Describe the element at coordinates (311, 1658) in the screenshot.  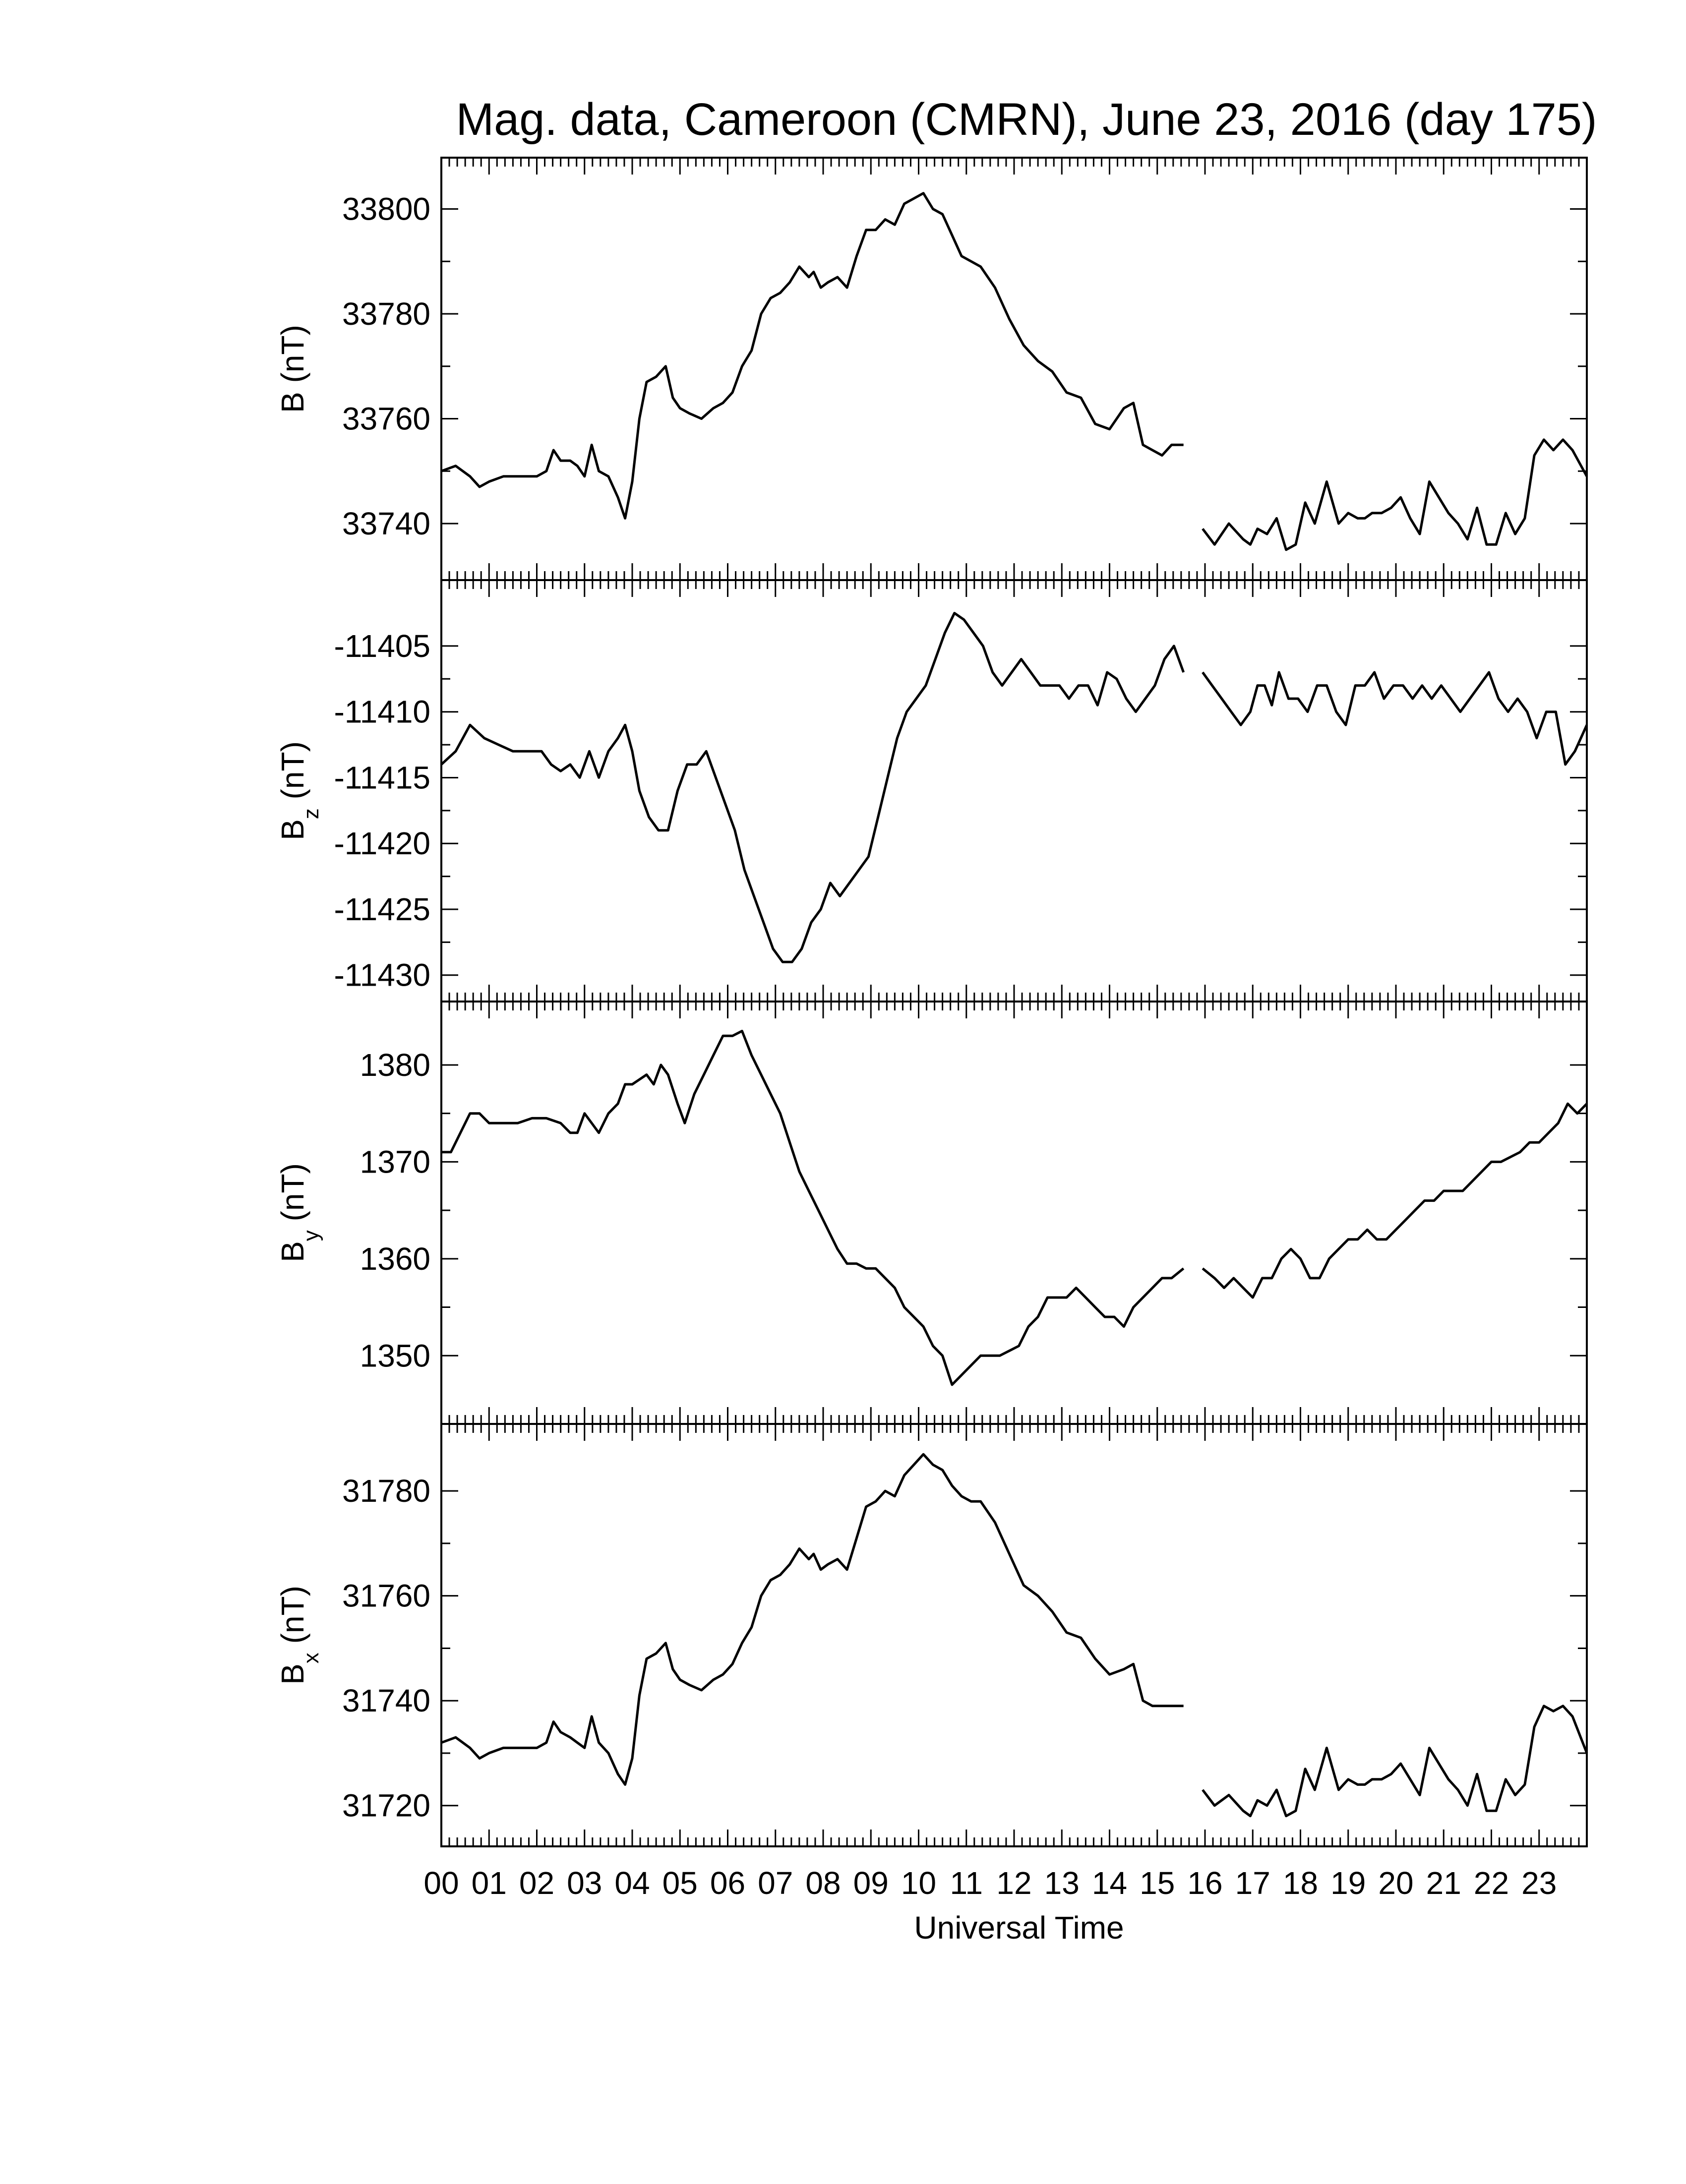
I see `y-axis-label-subscript: x` at that location.